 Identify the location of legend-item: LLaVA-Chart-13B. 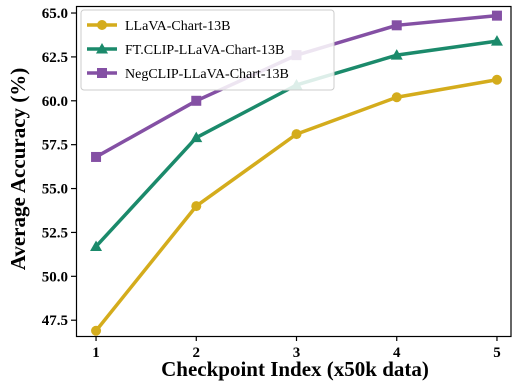
(159, 26).